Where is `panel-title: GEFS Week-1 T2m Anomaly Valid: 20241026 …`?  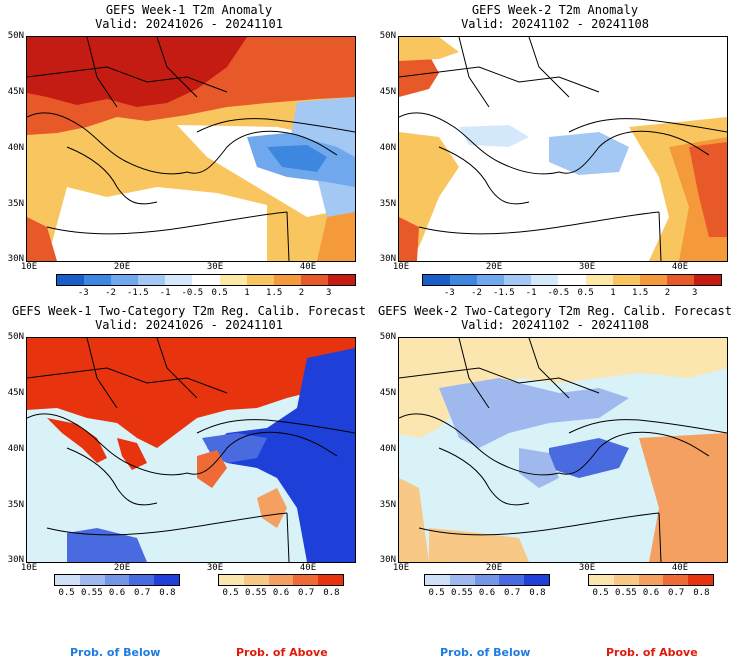 panel-title: GEFS Week-1 T2m Anomaly Valid: 20241026 … is located at coordinates (189, 17).